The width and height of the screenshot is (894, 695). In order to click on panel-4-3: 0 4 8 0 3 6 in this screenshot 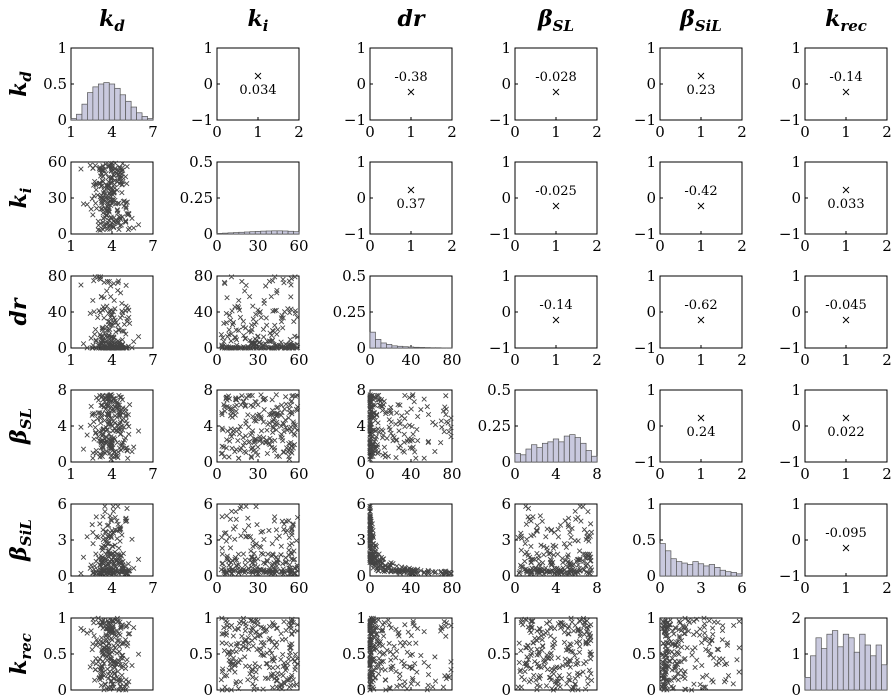, I will do `click(551, 546)`.